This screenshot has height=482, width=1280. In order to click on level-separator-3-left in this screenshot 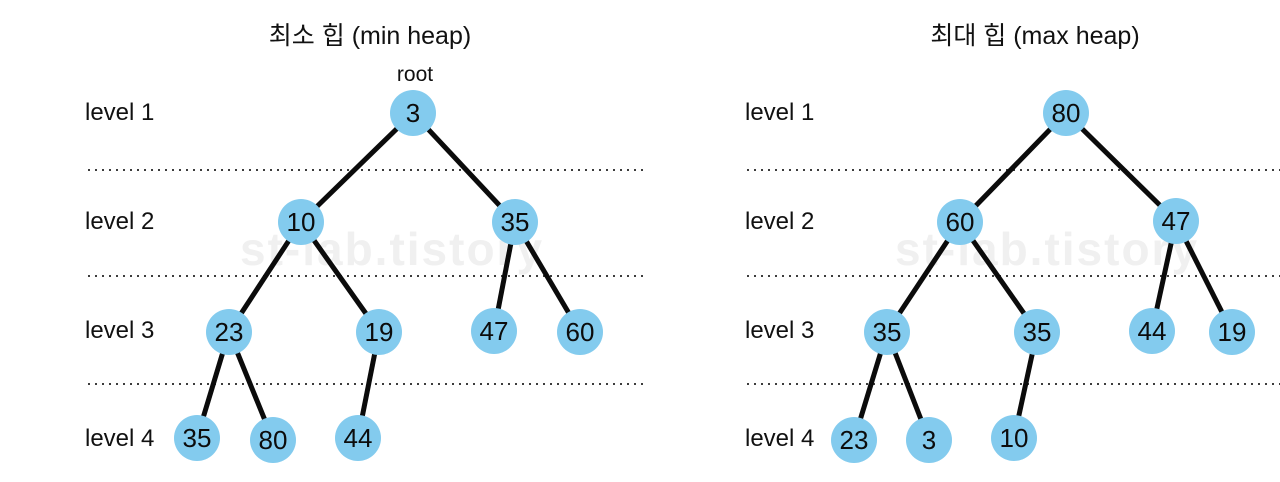, I will do `click(365, 384)`.